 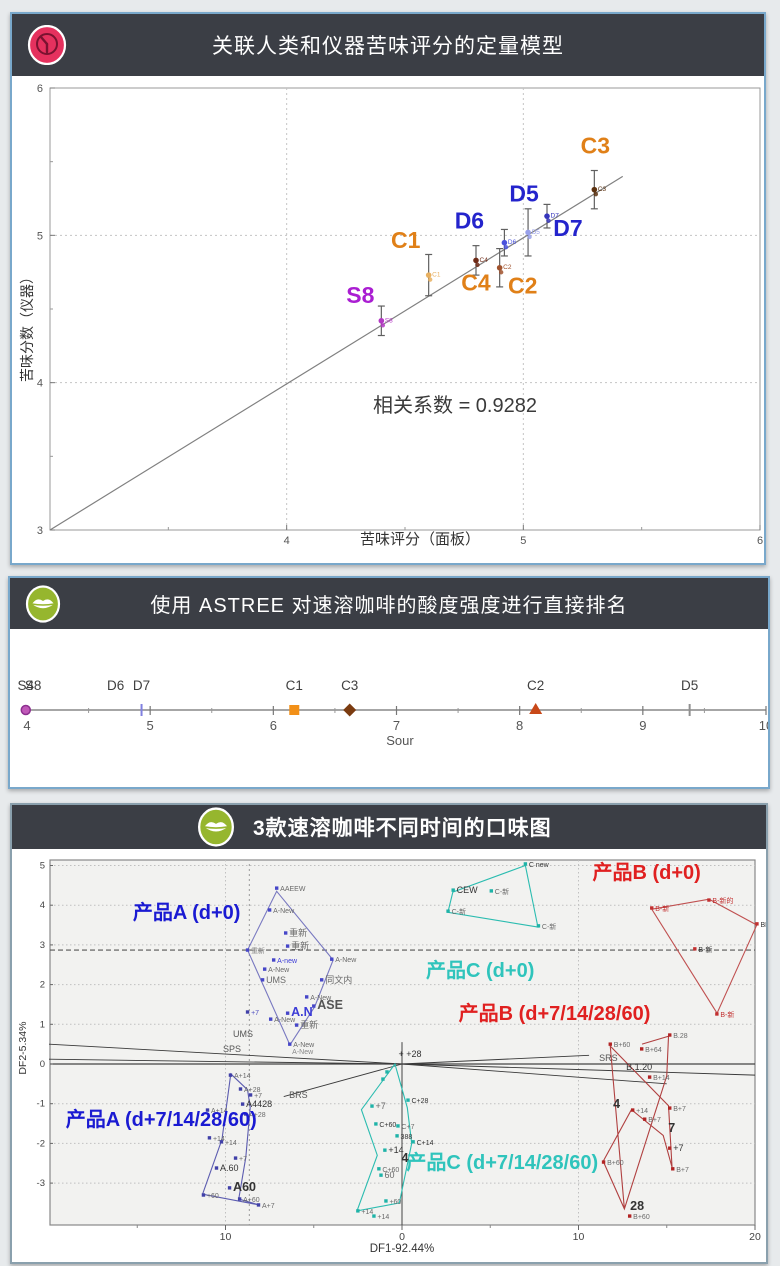 What do you see at coordinates (26, 685) in the screenshot?
I see `sample-label: S4` at bounding box center [26, 685].